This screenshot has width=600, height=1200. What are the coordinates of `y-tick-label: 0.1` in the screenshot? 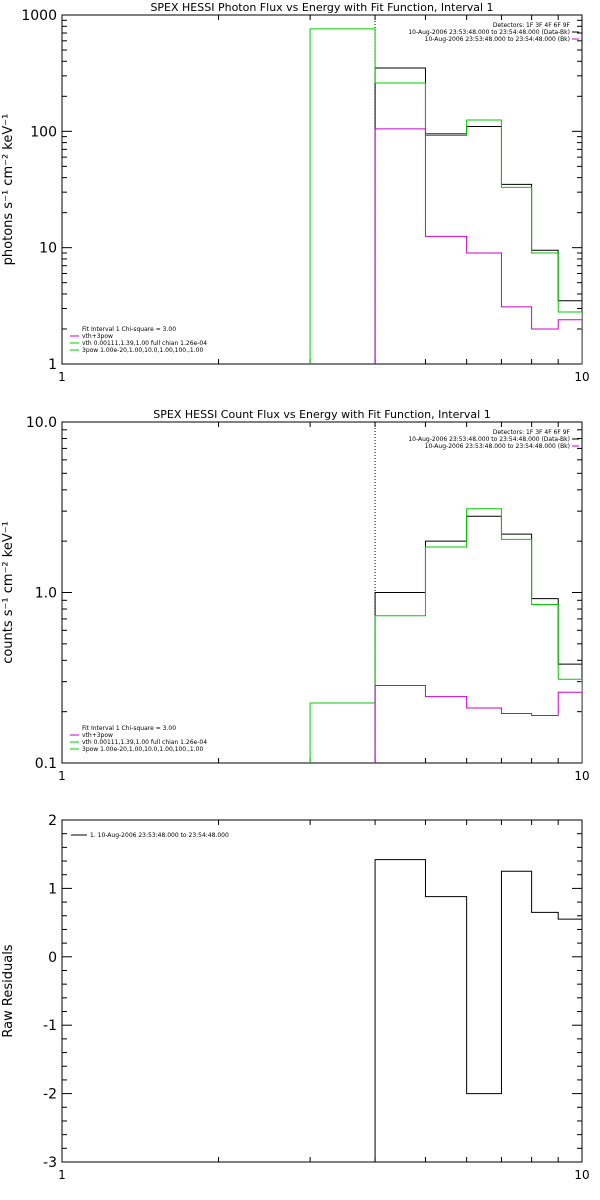 It's located at (46, 764).